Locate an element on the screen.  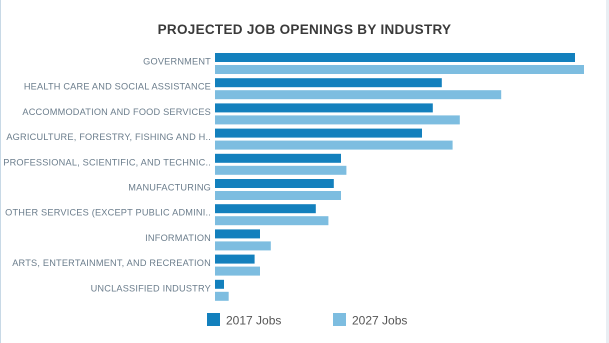
category-label: PROFESSIONAL, SCIENTIFIC, AND TECHNIC.. is located at coordinates (107, 162).